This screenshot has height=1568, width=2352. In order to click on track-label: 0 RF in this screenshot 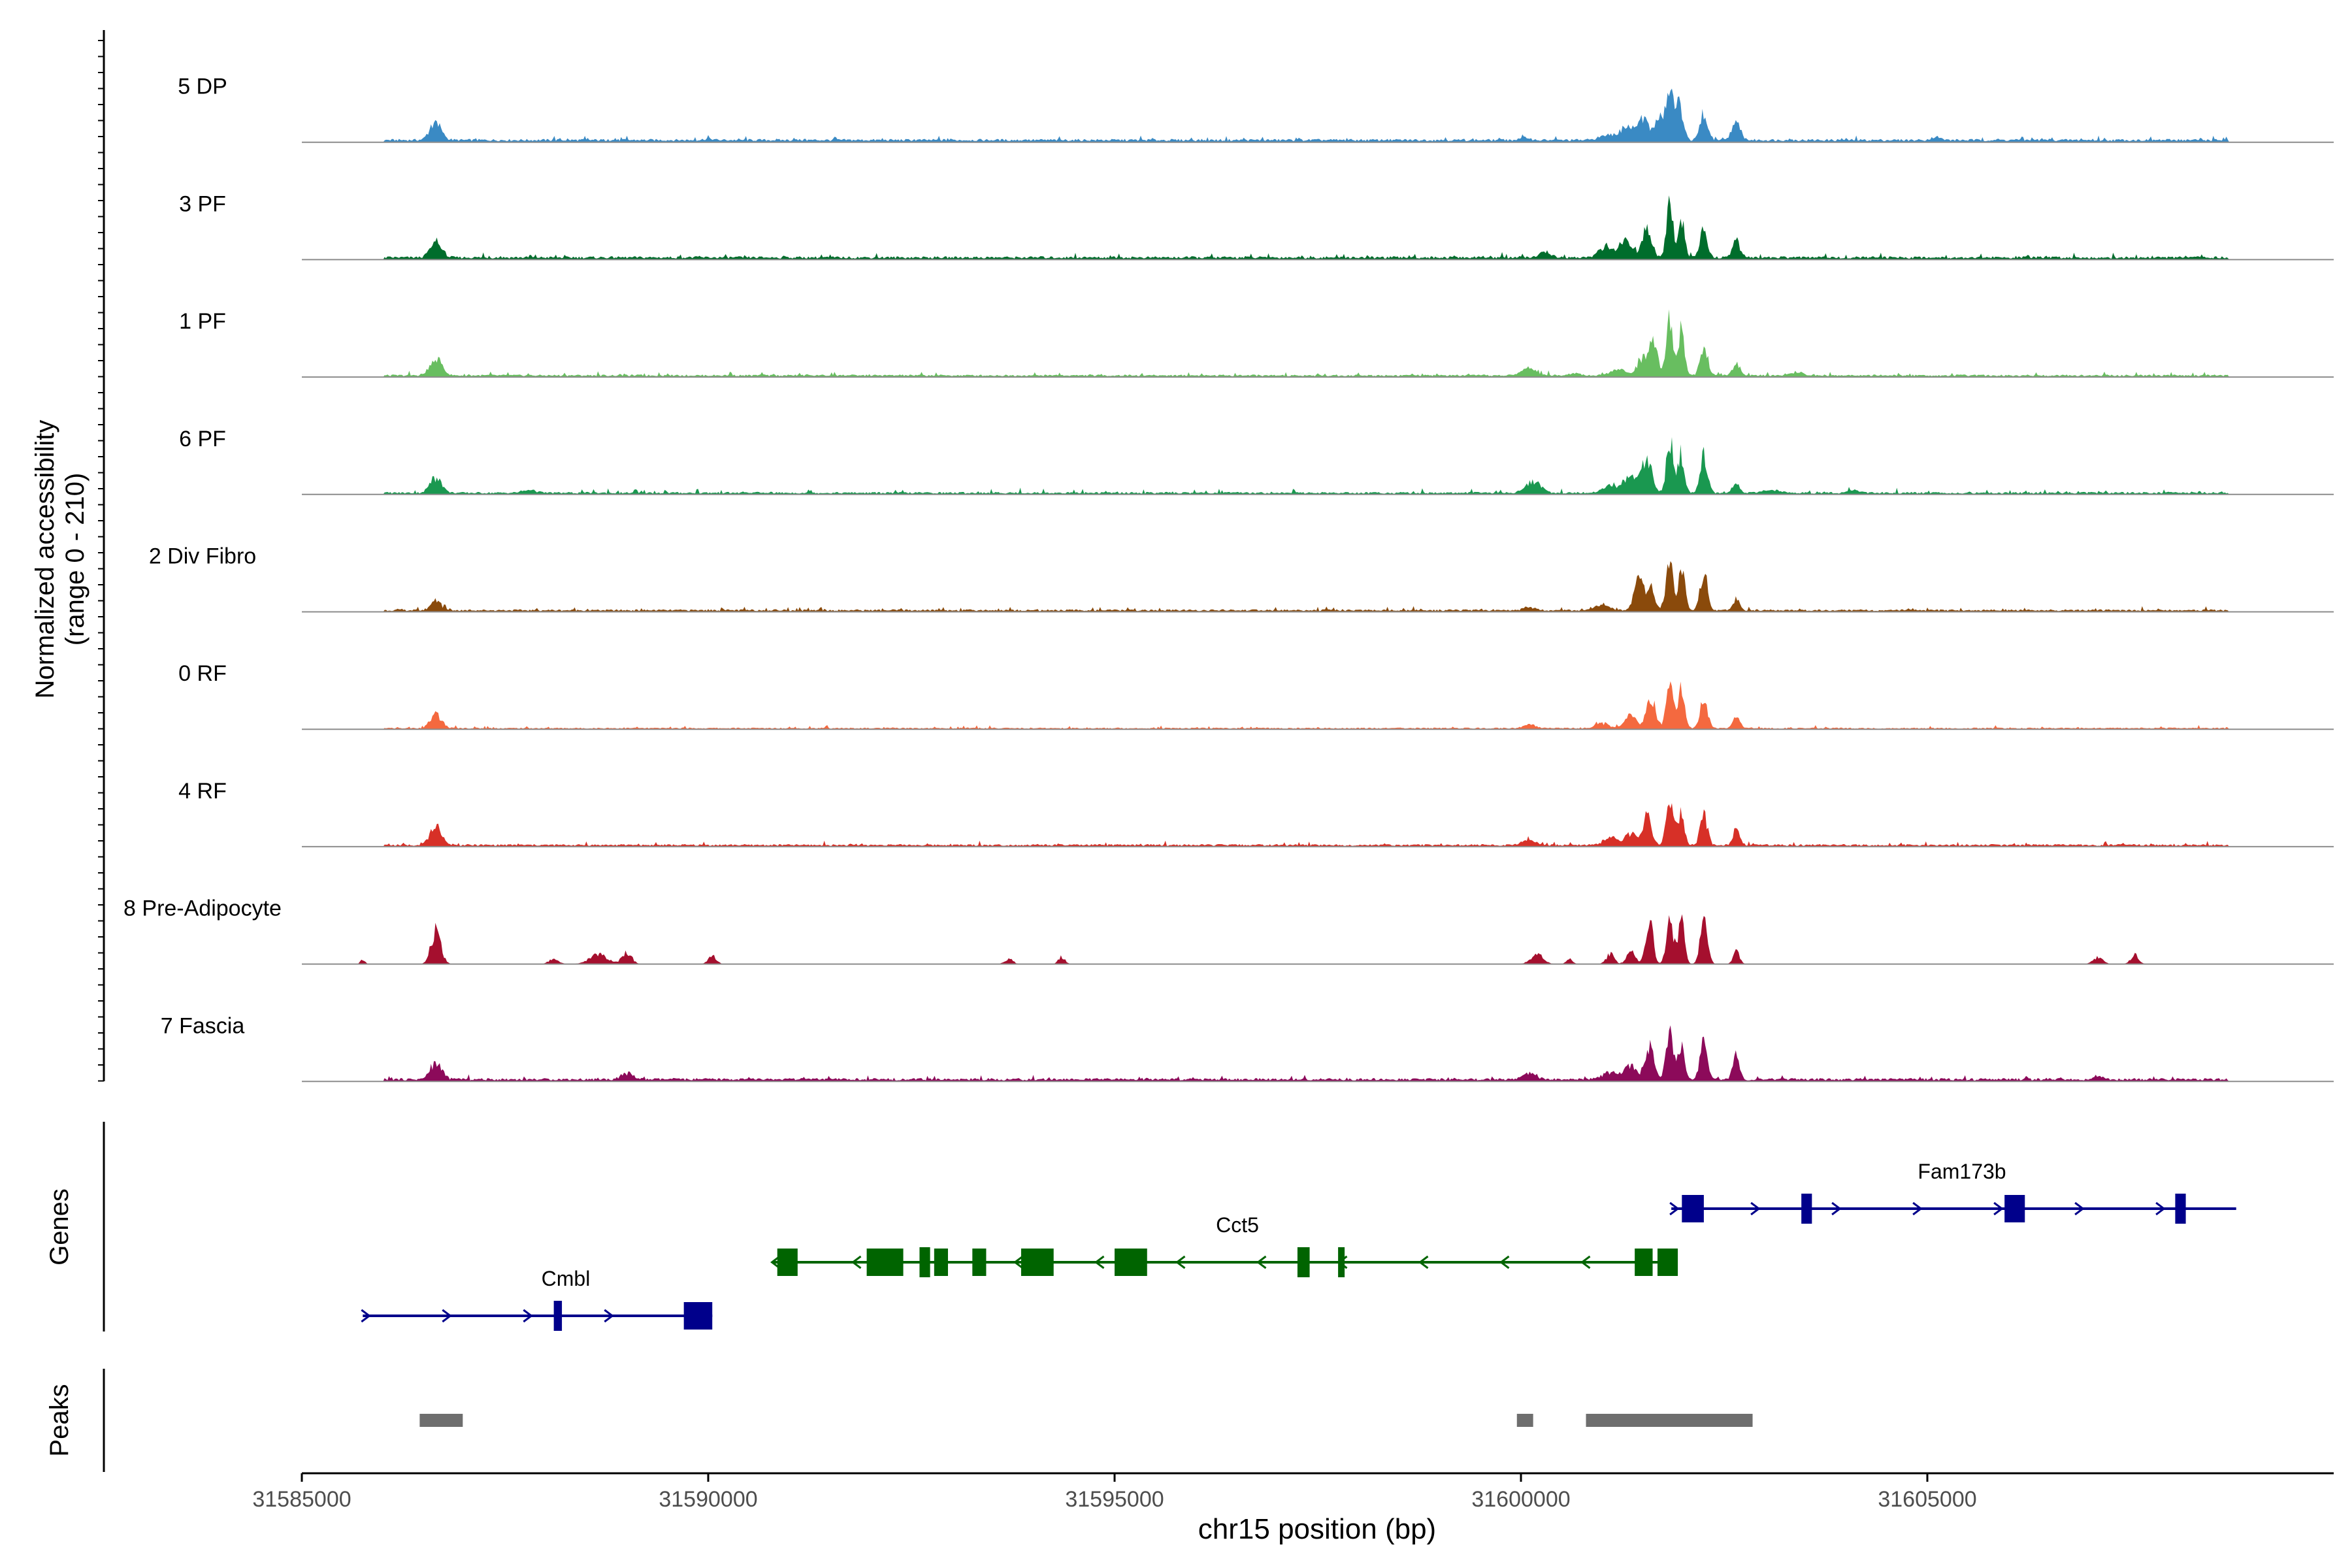, I will do `click(202, 673)`.